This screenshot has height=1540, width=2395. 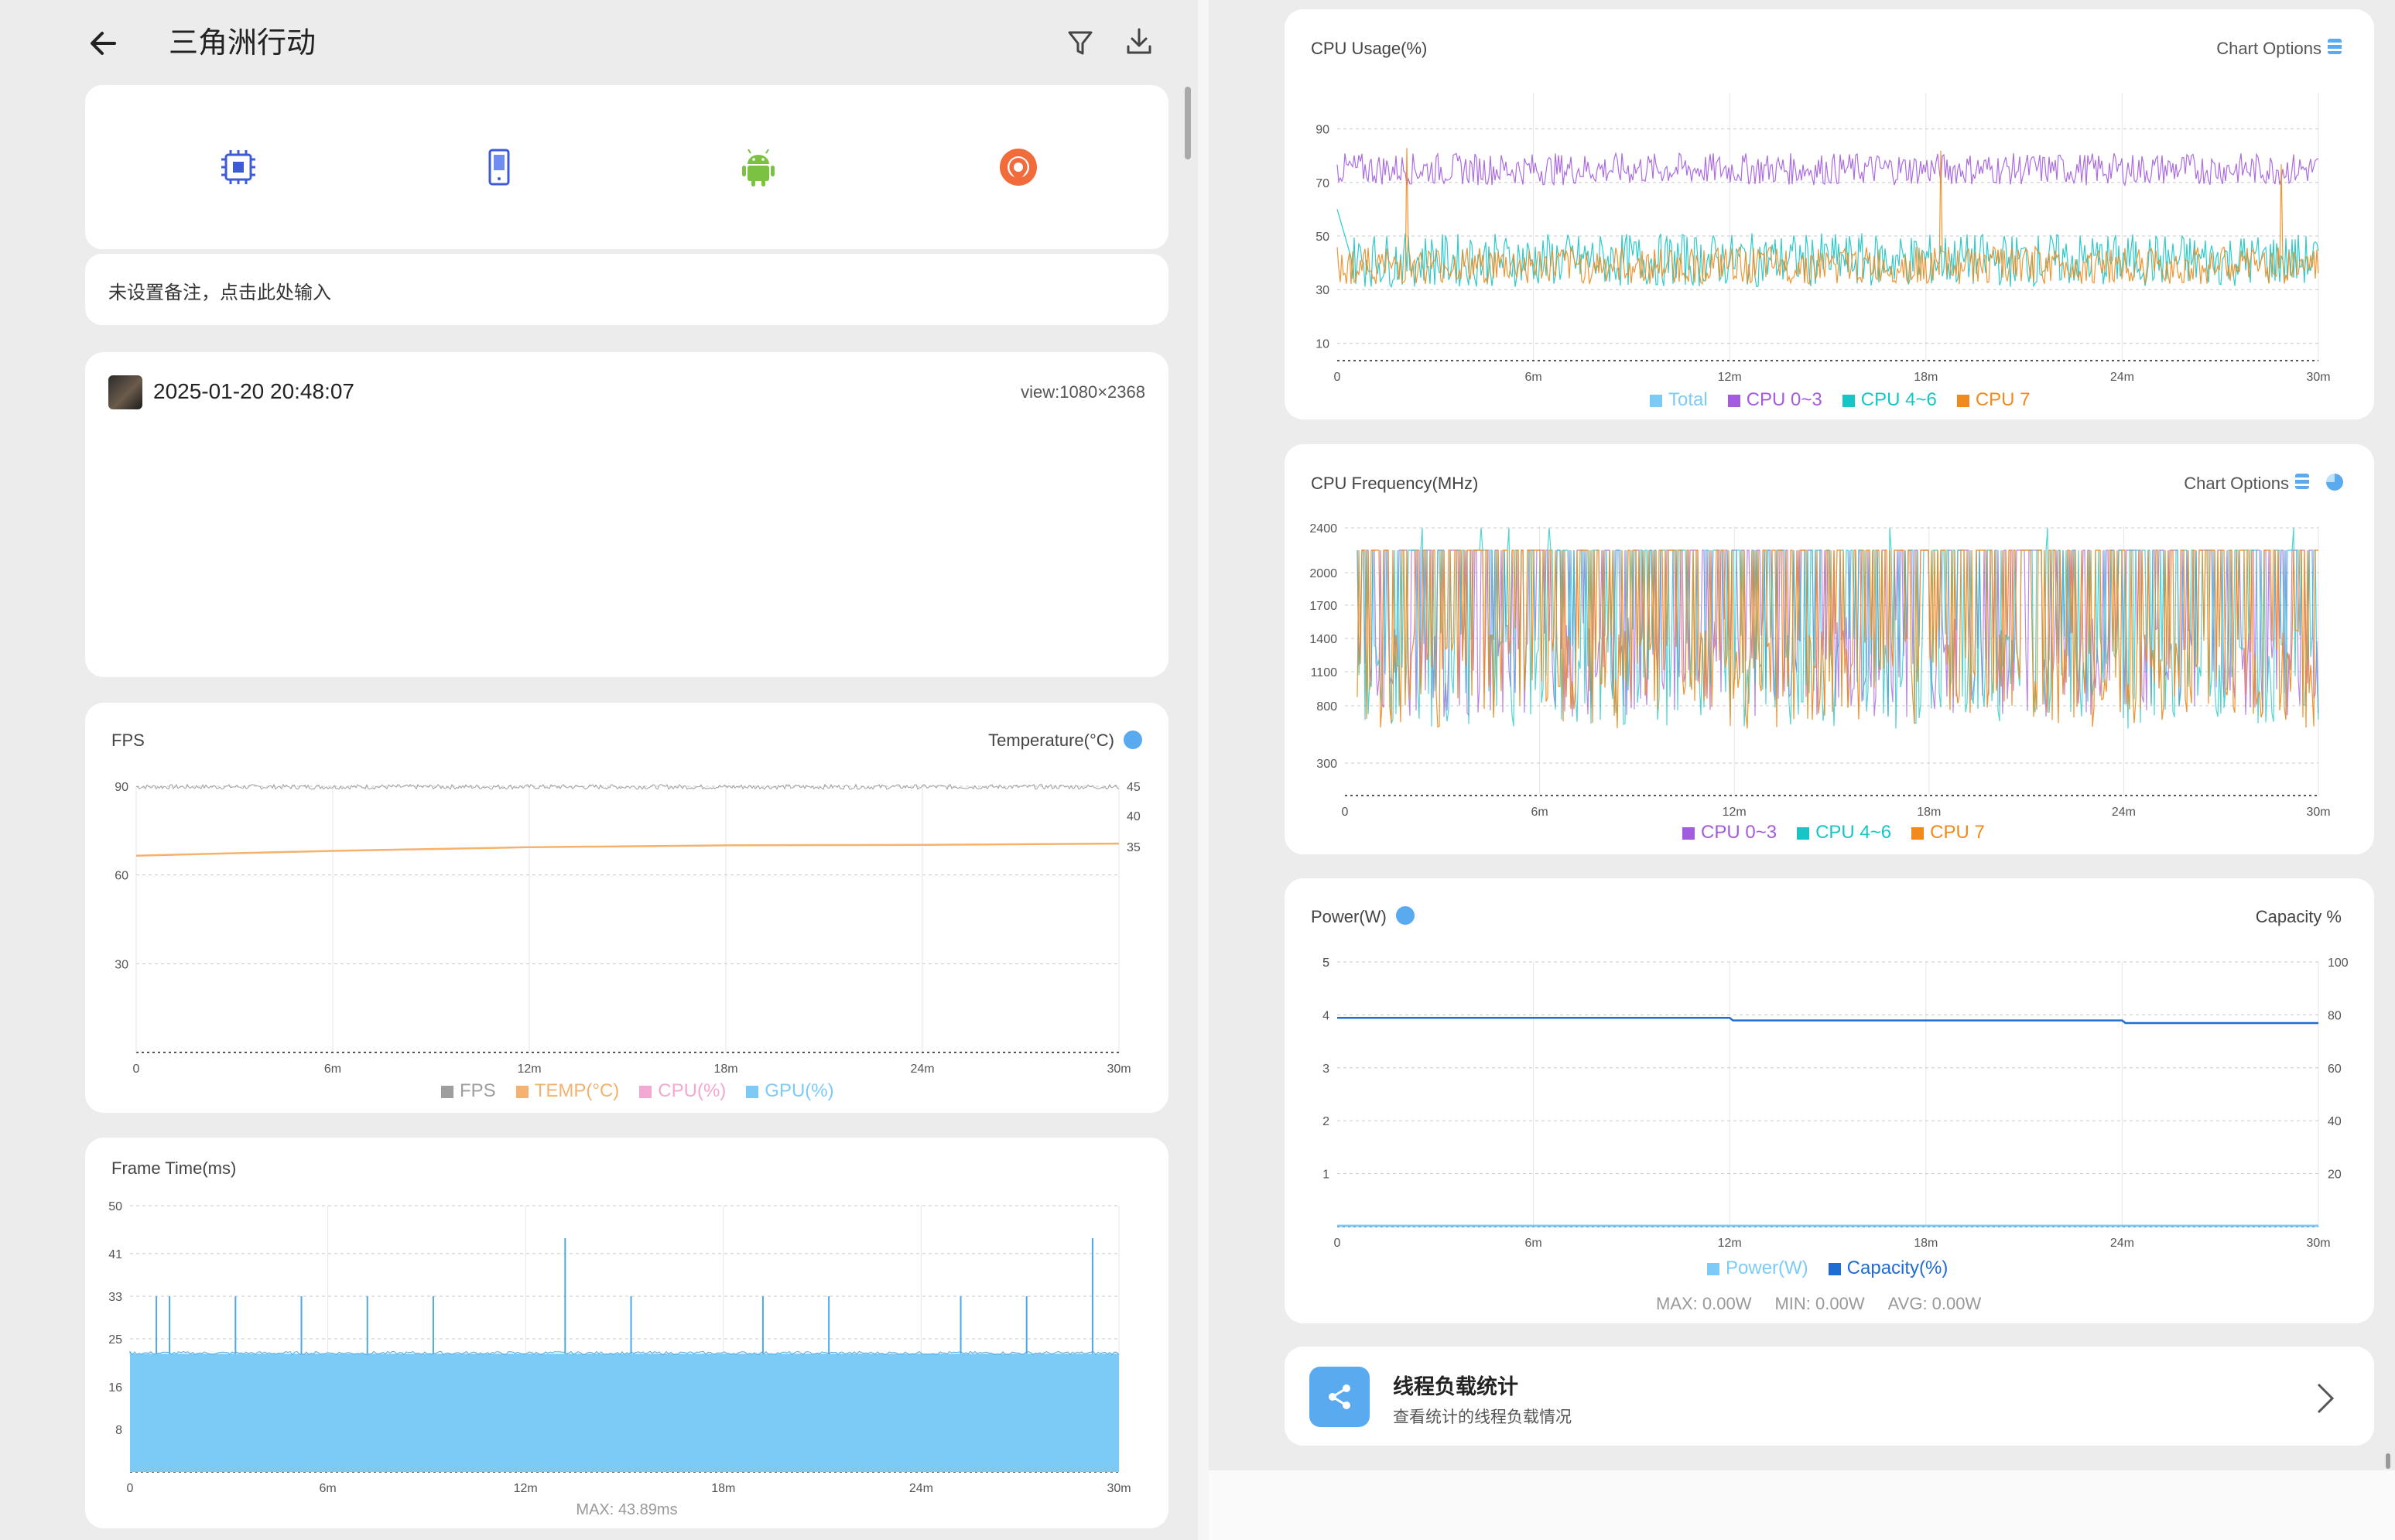 I want to click on y-tick-label: 1400, so click(x=1323, y=639).